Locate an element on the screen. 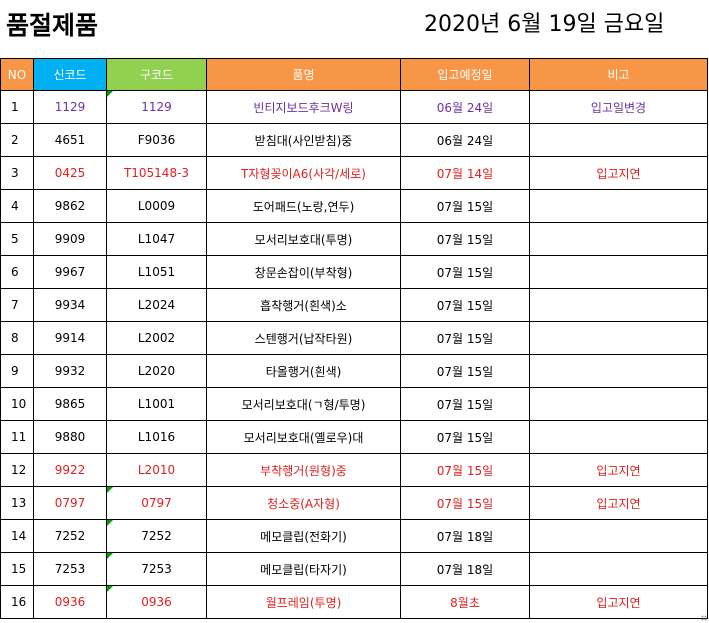 This screenshot has width=709, height=623. cell-new-code: 9932 is located at coordinates (70, 371).